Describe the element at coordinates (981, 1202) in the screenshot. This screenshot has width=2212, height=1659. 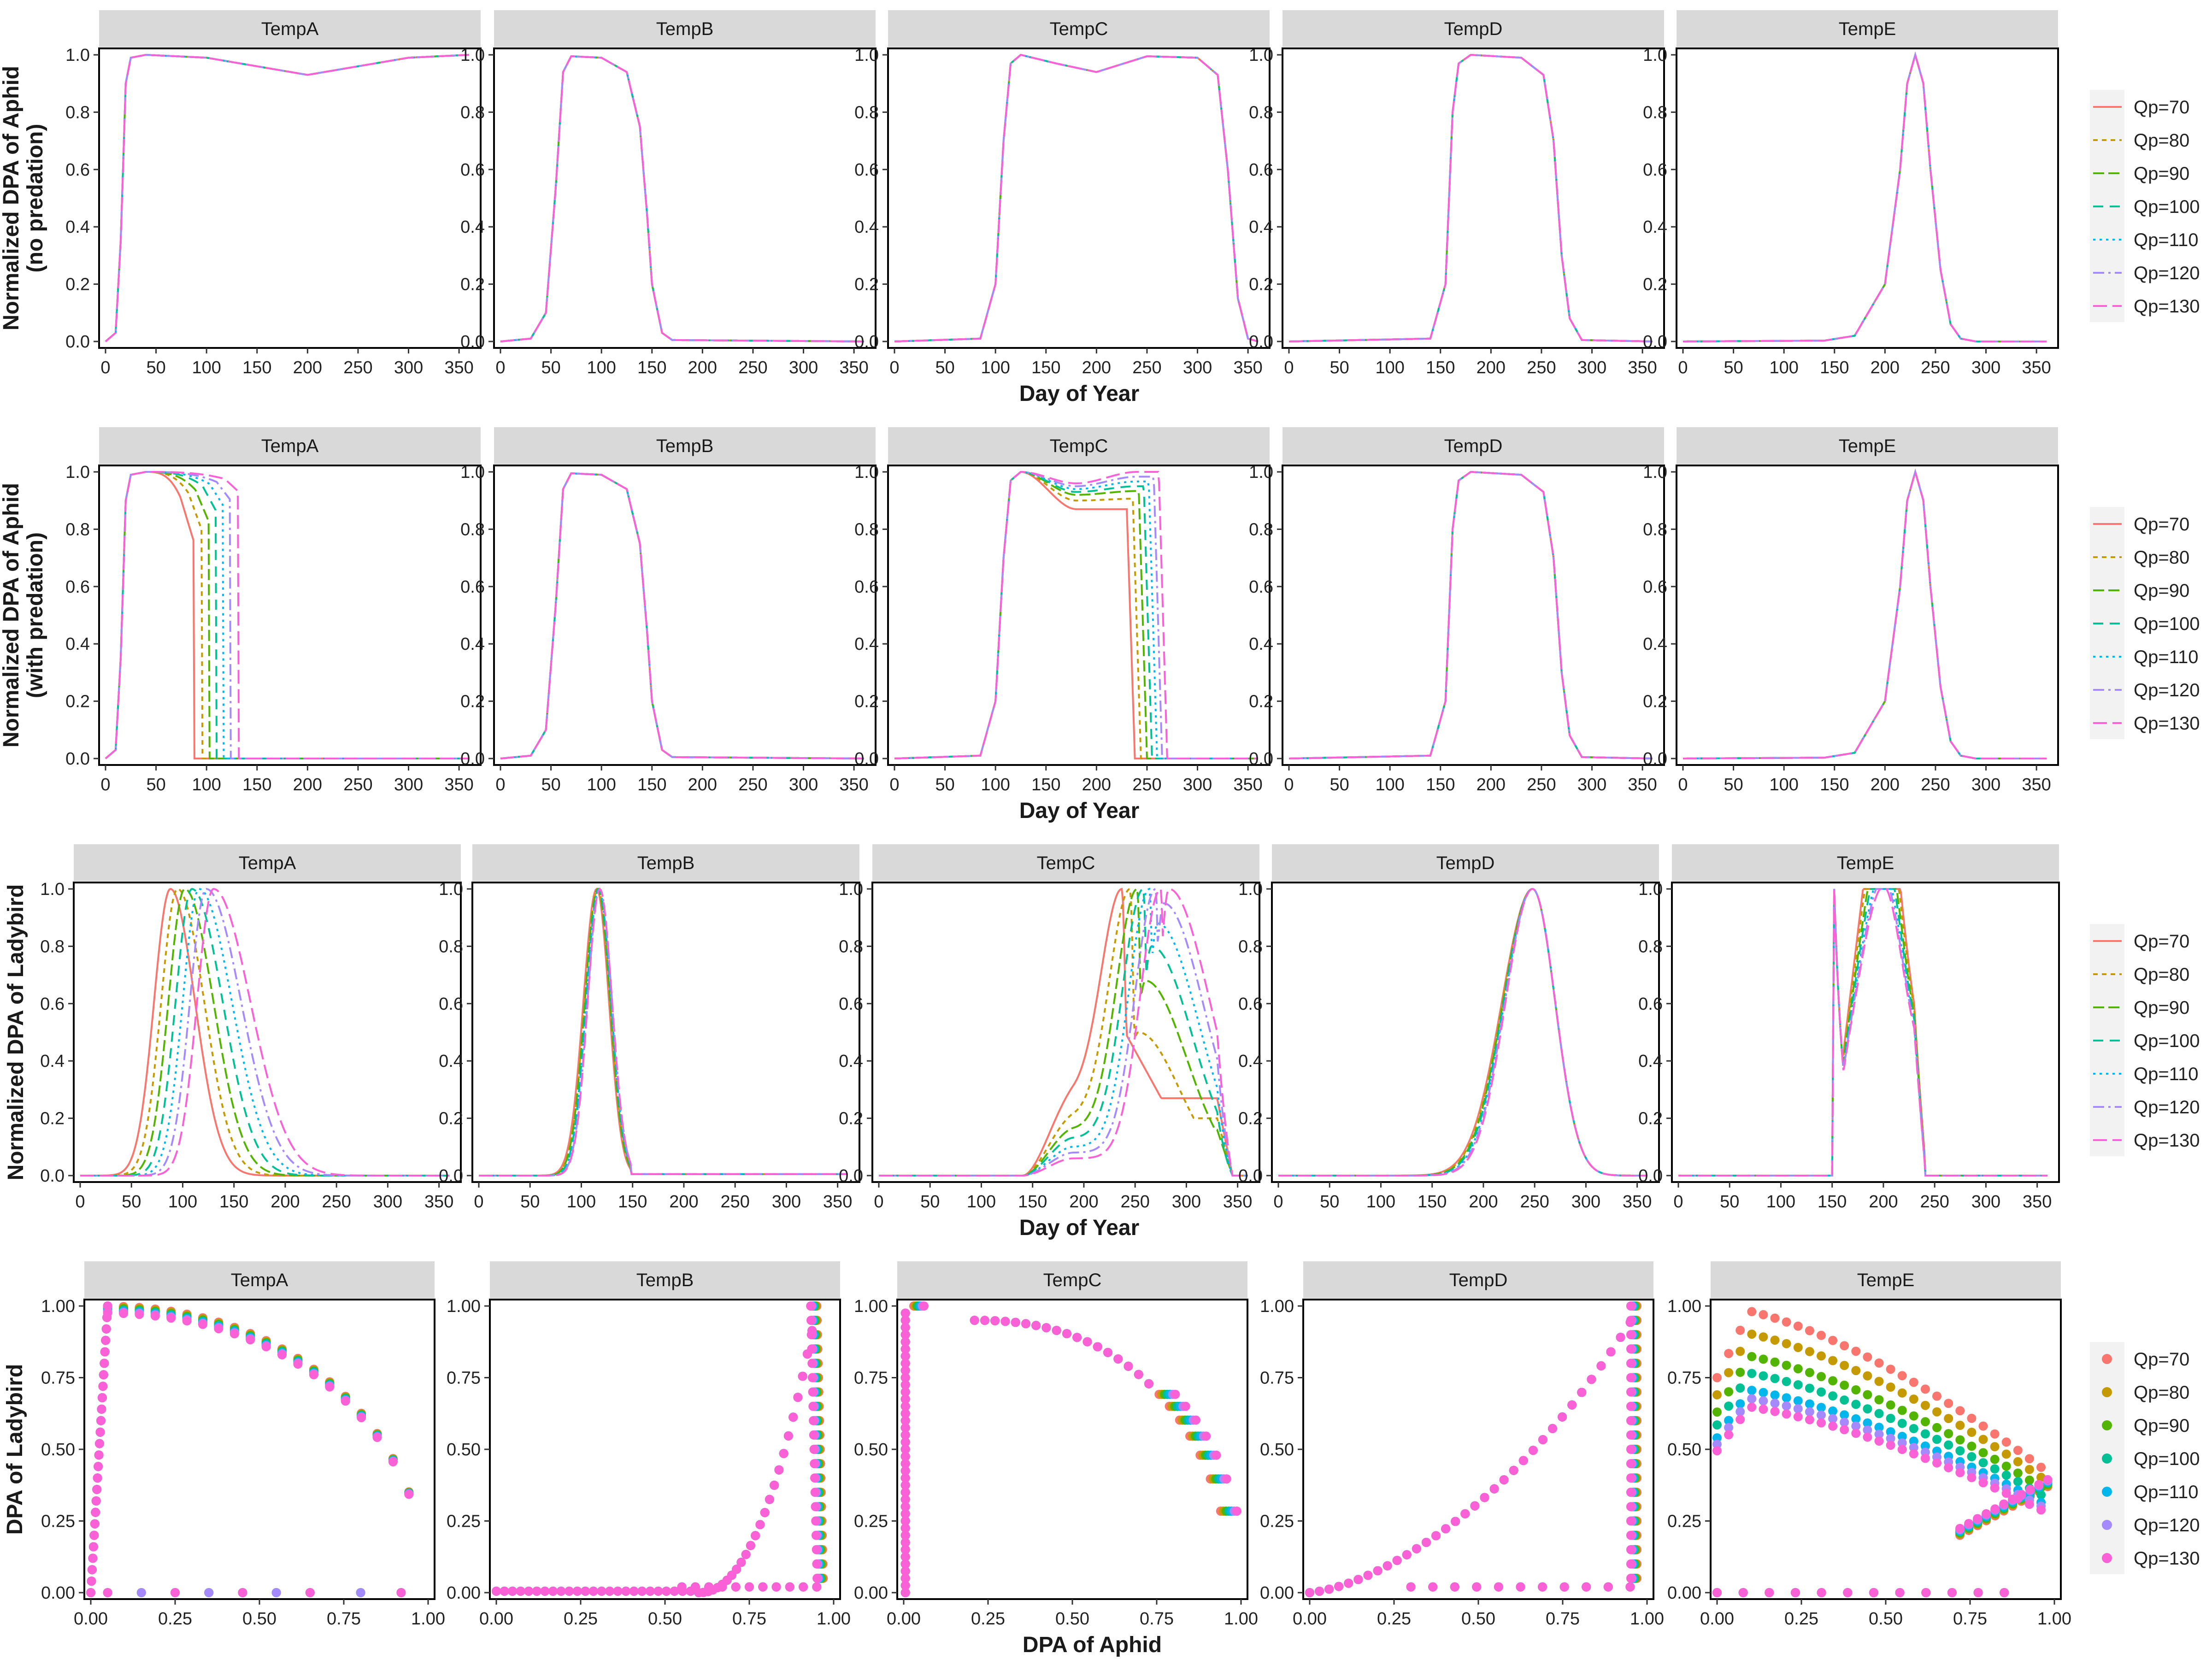
I see `x-tick-label: 100` at that location.